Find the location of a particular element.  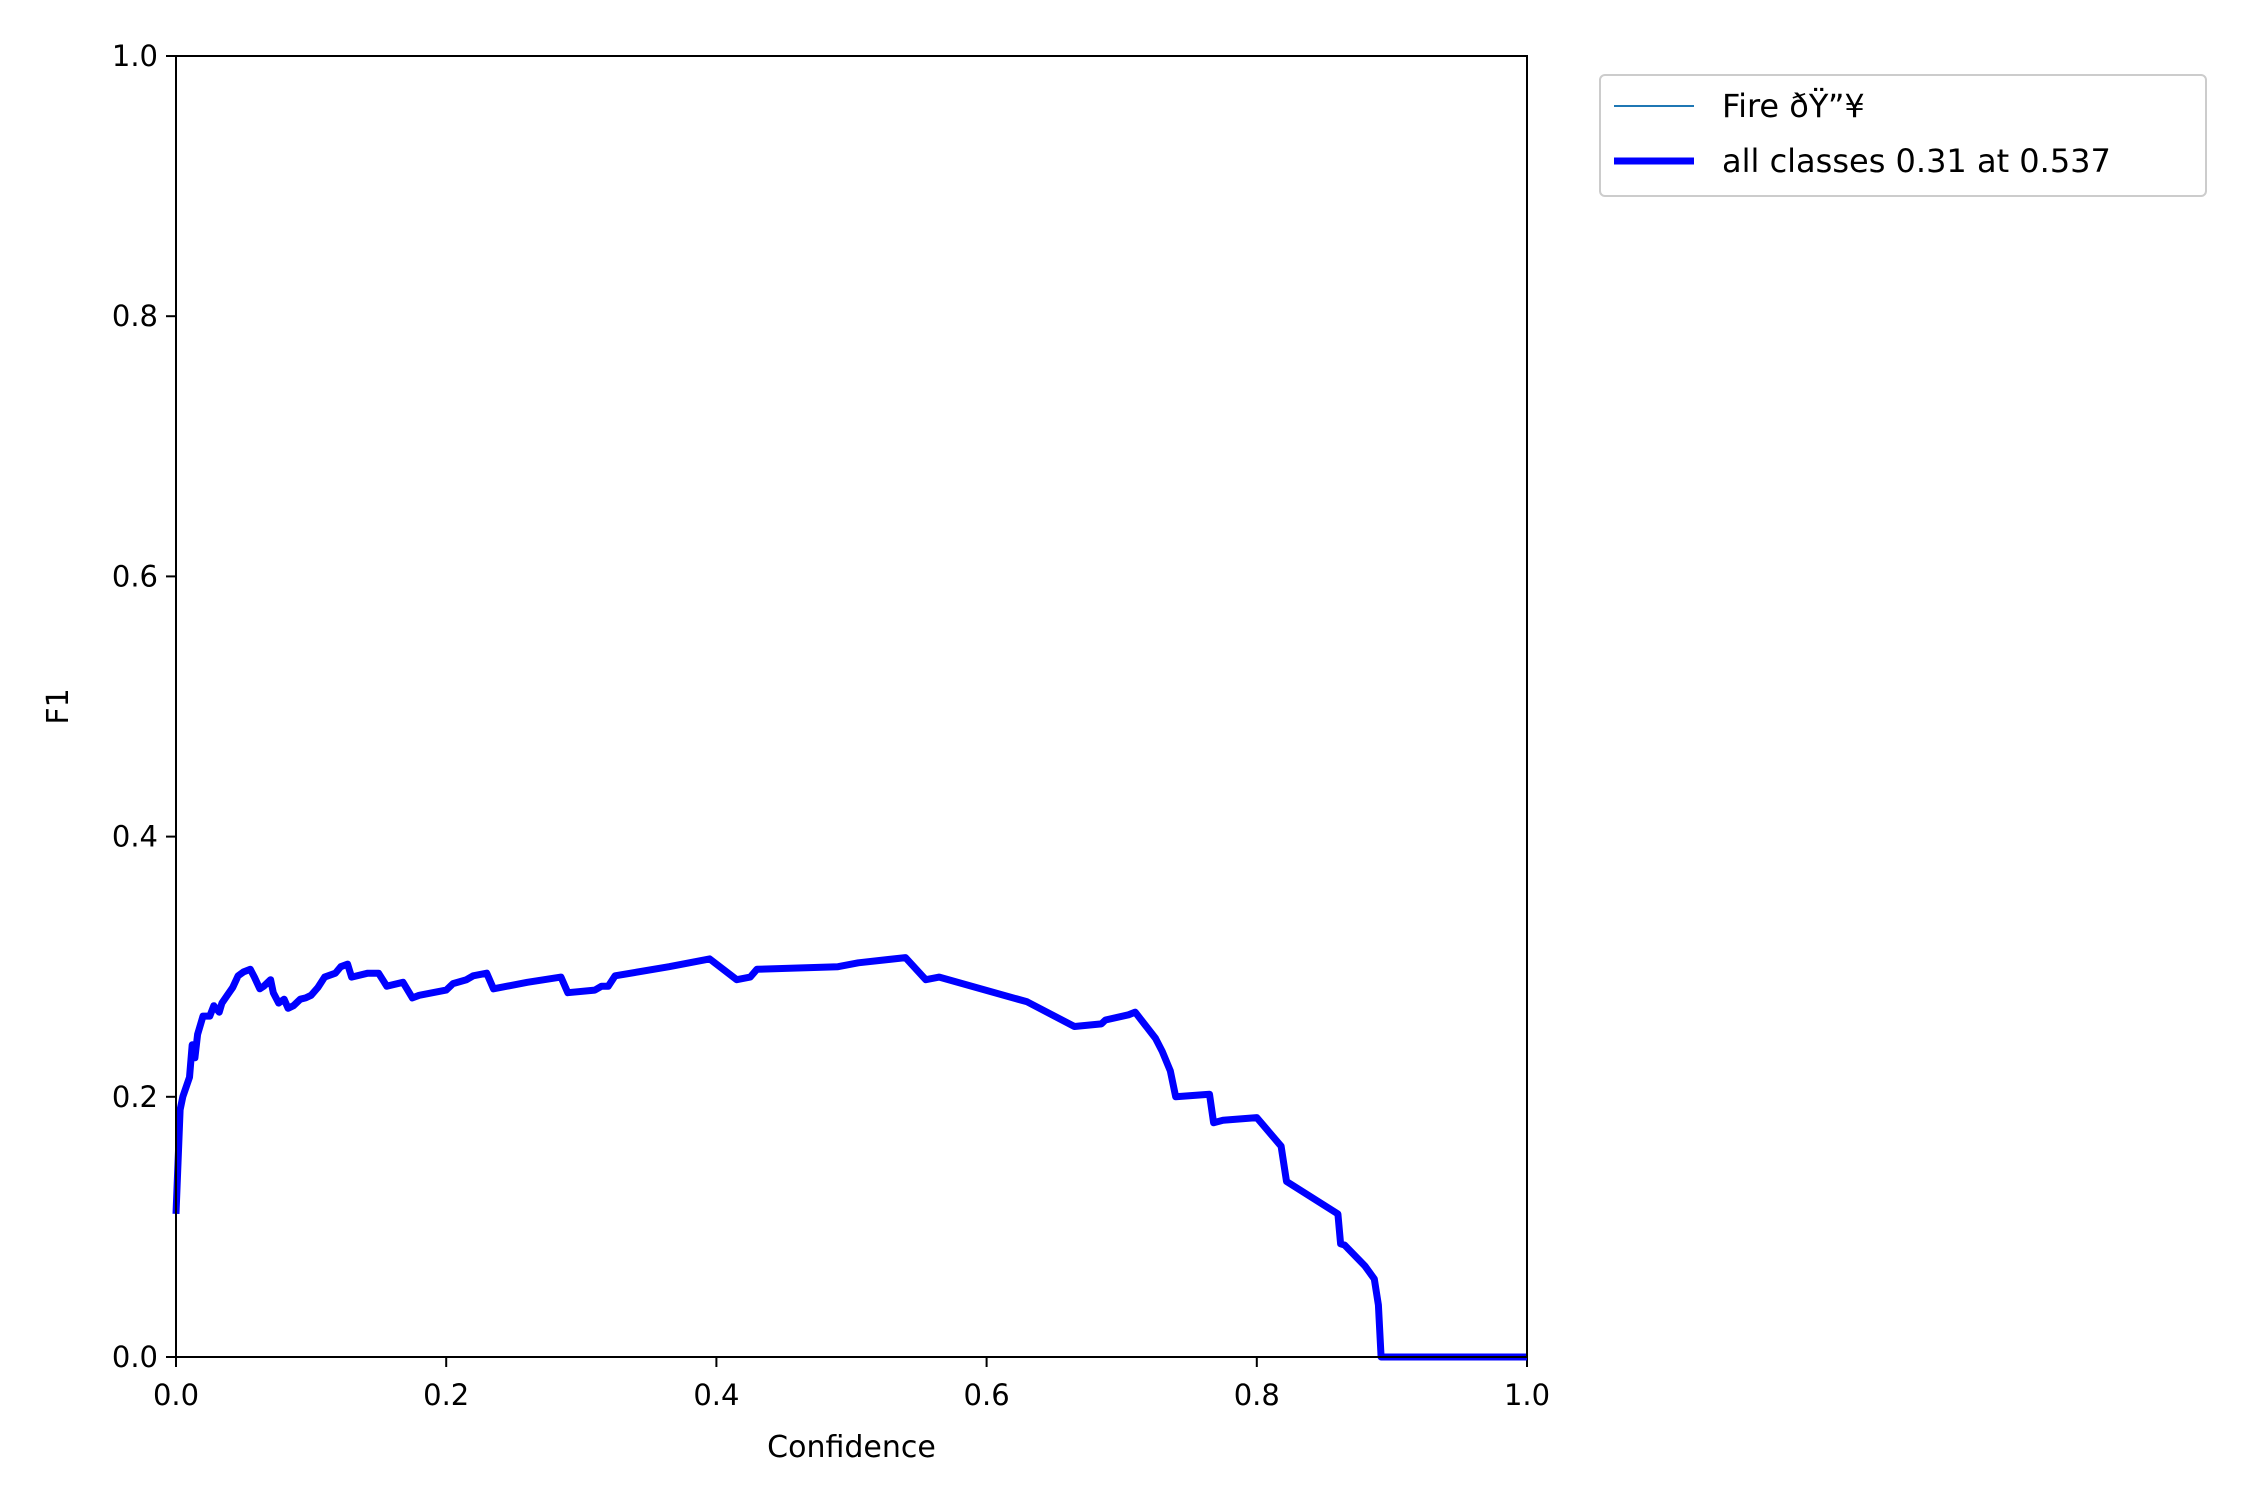

x-tick-label: 0.2 is located at coordinates (446, 1395).